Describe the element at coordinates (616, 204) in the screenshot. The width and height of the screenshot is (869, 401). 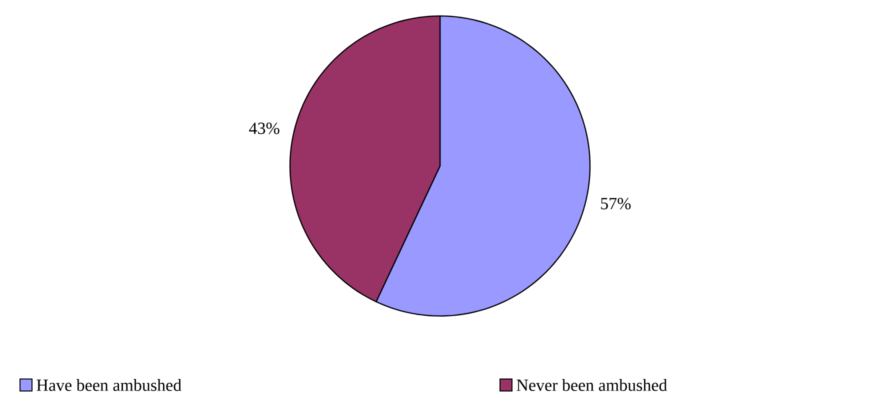
I see `data-label: 57%` at that location.